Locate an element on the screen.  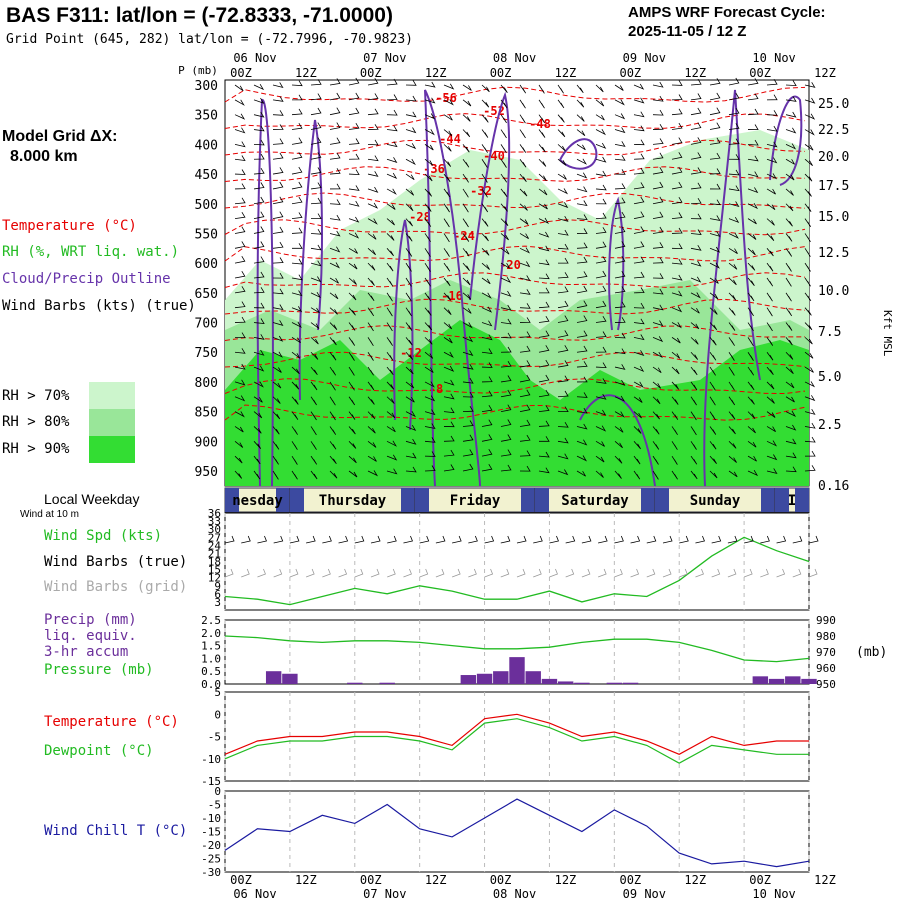
pressure-tick-label: 450 is located at coordinates (206, 175).